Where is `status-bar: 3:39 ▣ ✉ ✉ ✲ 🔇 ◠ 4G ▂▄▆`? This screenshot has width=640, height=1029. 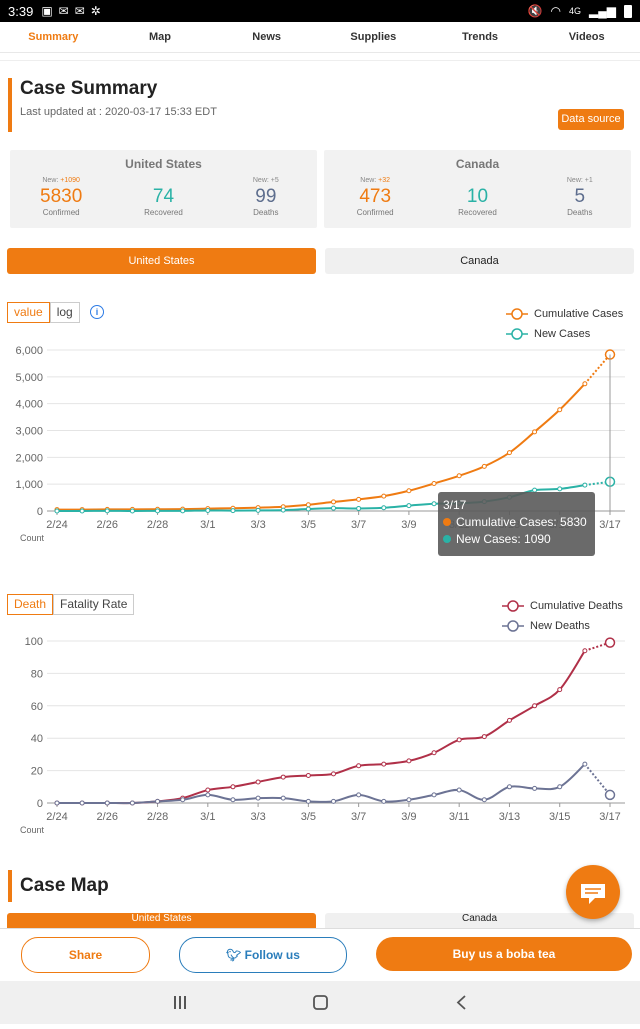
status-bar: 3:39 ▣ ✉ ✉ ✲ 🔇 ◠ 4G ▂▄▆ is located at coordinates (320, 11).